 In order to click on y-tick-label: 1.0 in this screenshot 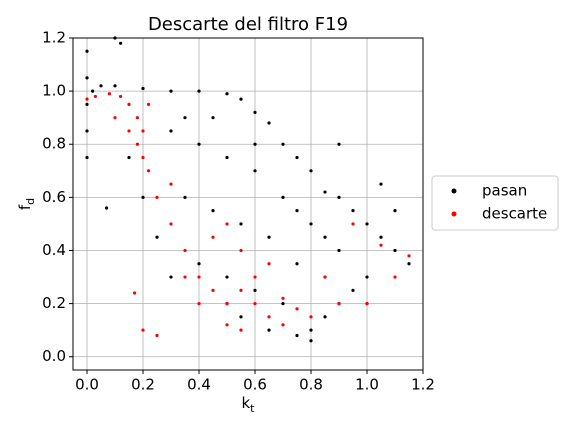, I will do `click(54, 91)`.